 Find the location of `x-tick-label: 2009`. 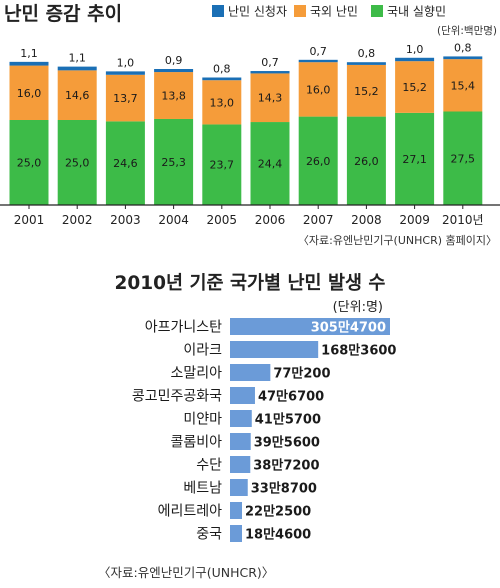

x-tick-label: 2009 is located at coordinates (414, 220).